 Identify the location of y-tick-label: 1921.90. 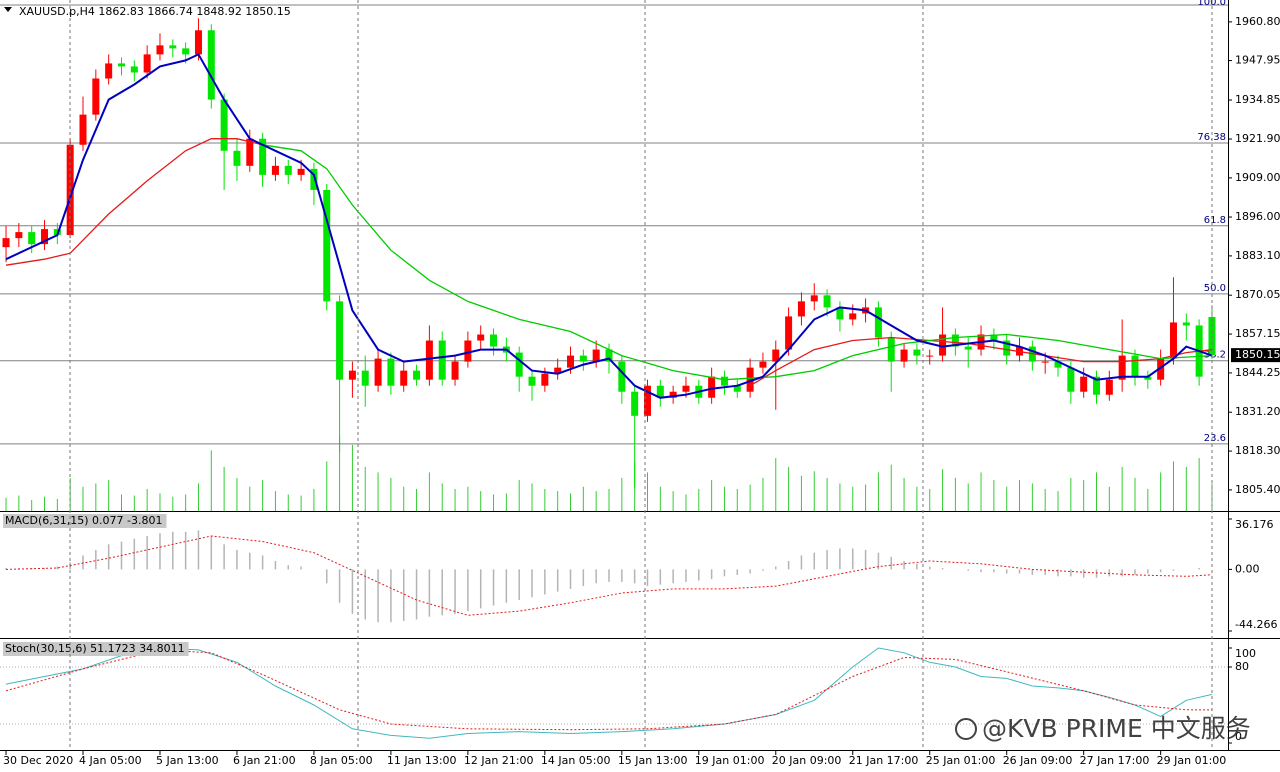
(1257, 138).